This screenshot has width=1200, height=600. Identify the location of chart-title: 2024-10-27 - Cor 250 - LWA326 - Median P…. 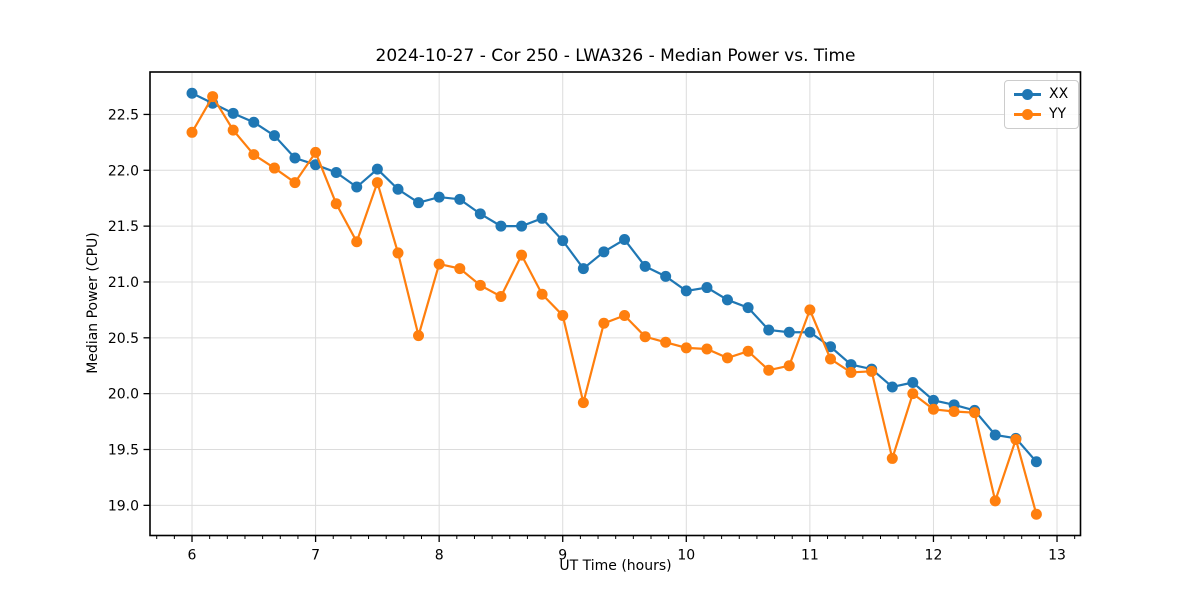
(615, 56).